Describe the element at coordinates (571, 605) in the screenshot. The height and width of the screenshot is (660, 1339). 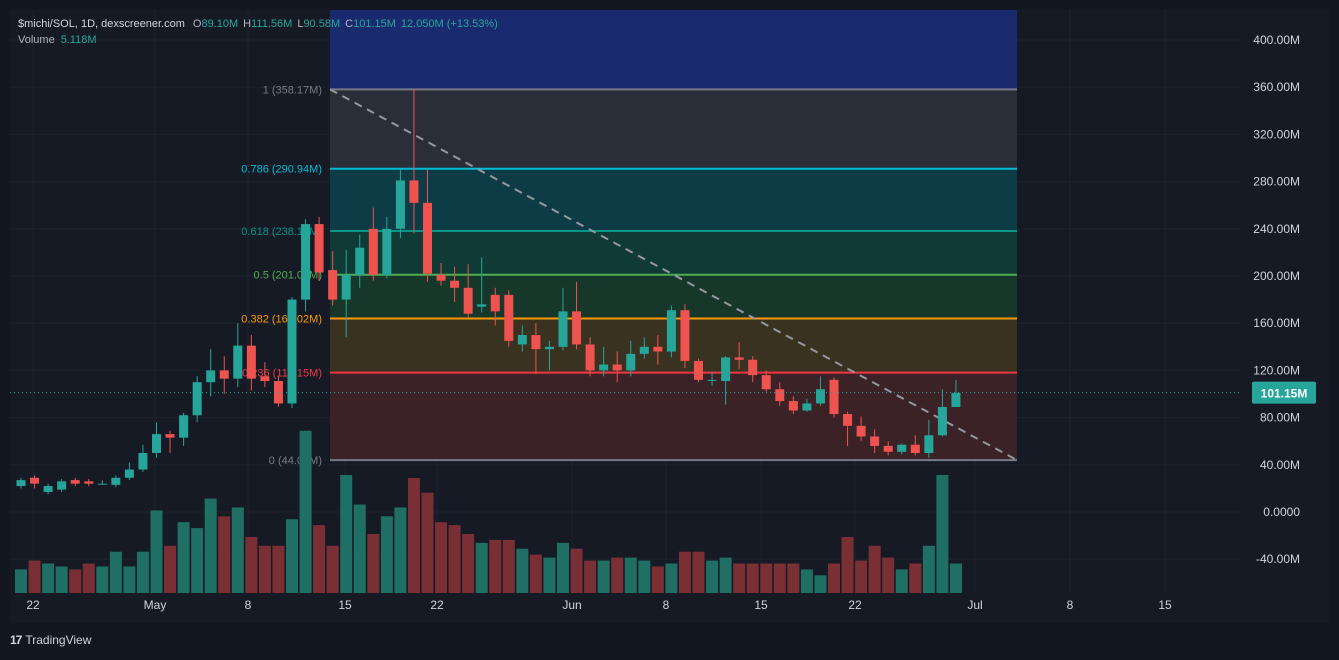
I see `x-axis-tick-label: Jun` at that location.